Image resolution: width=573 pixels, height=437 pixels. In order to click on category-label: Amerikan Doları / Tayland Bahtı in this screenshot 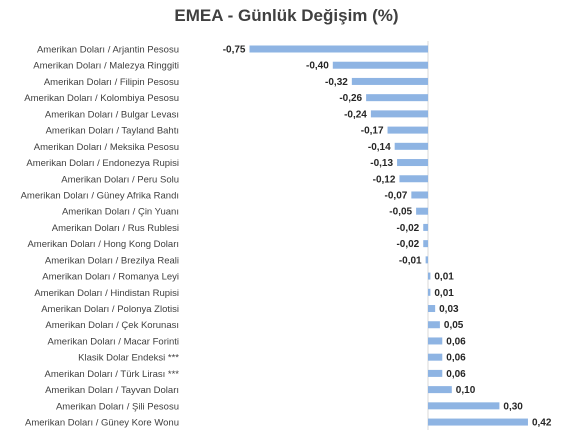, I will do `click(112, 131)`.